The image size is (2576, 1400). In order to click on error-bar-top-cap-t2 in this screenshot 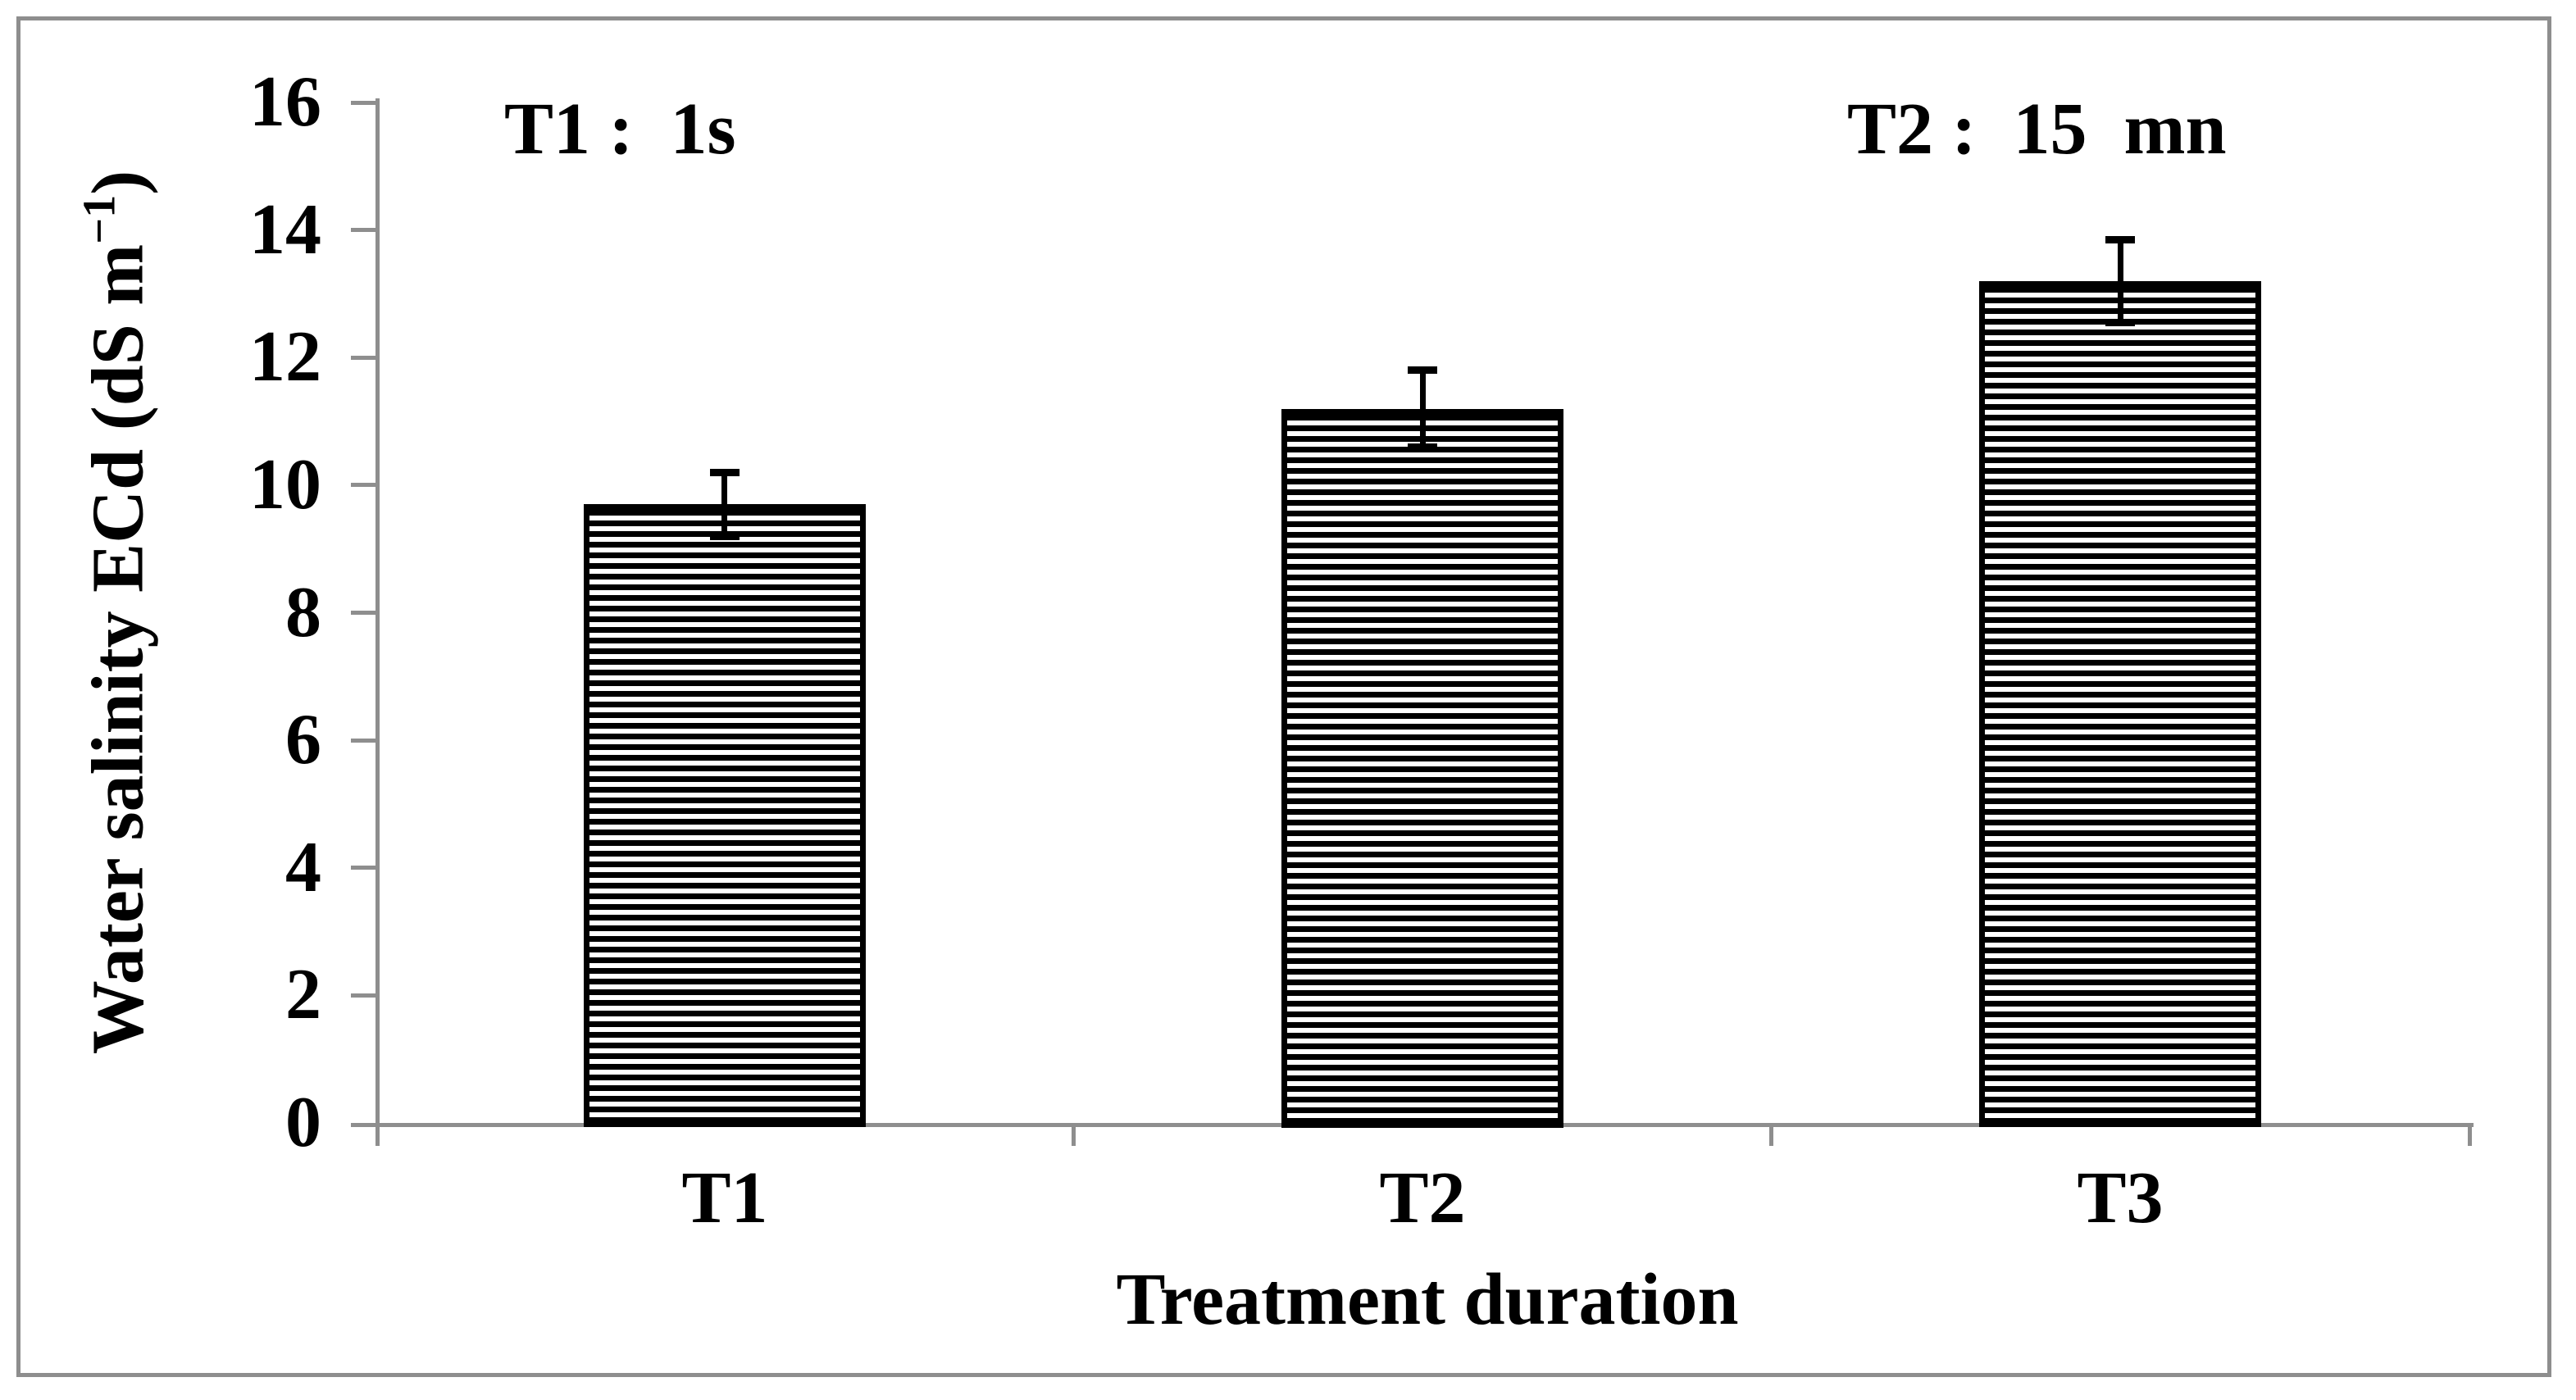, I will do `click(1422, 370)`.